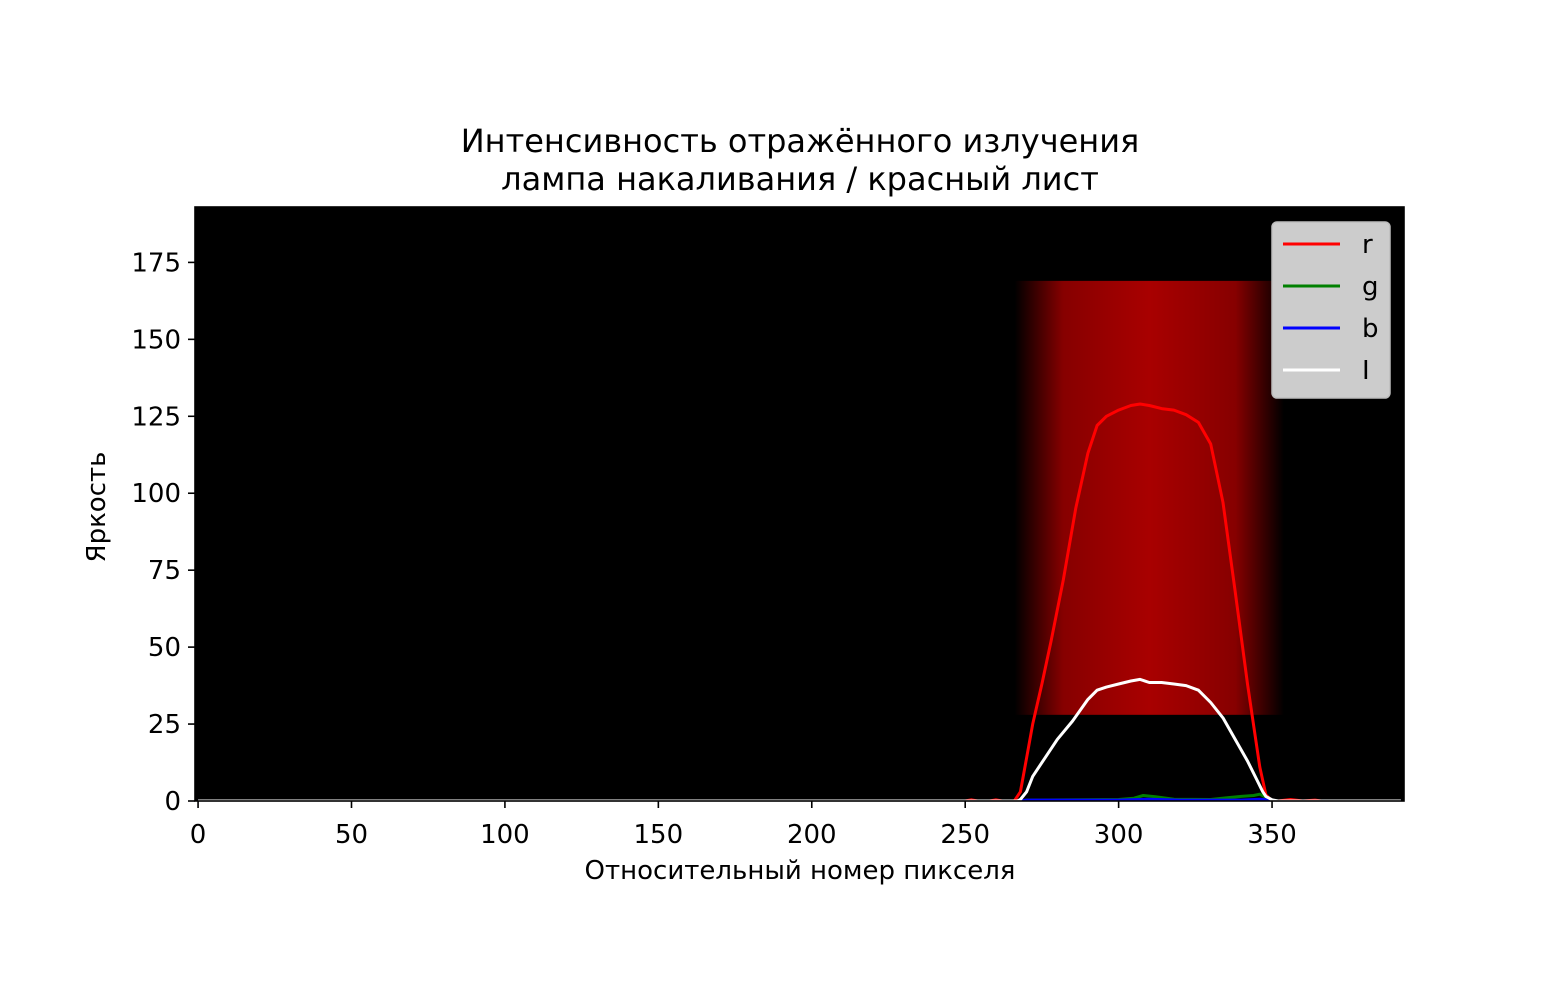  I want to click on y-axis: 0 25 50 75 100 125 150 175, so click(163, 532).